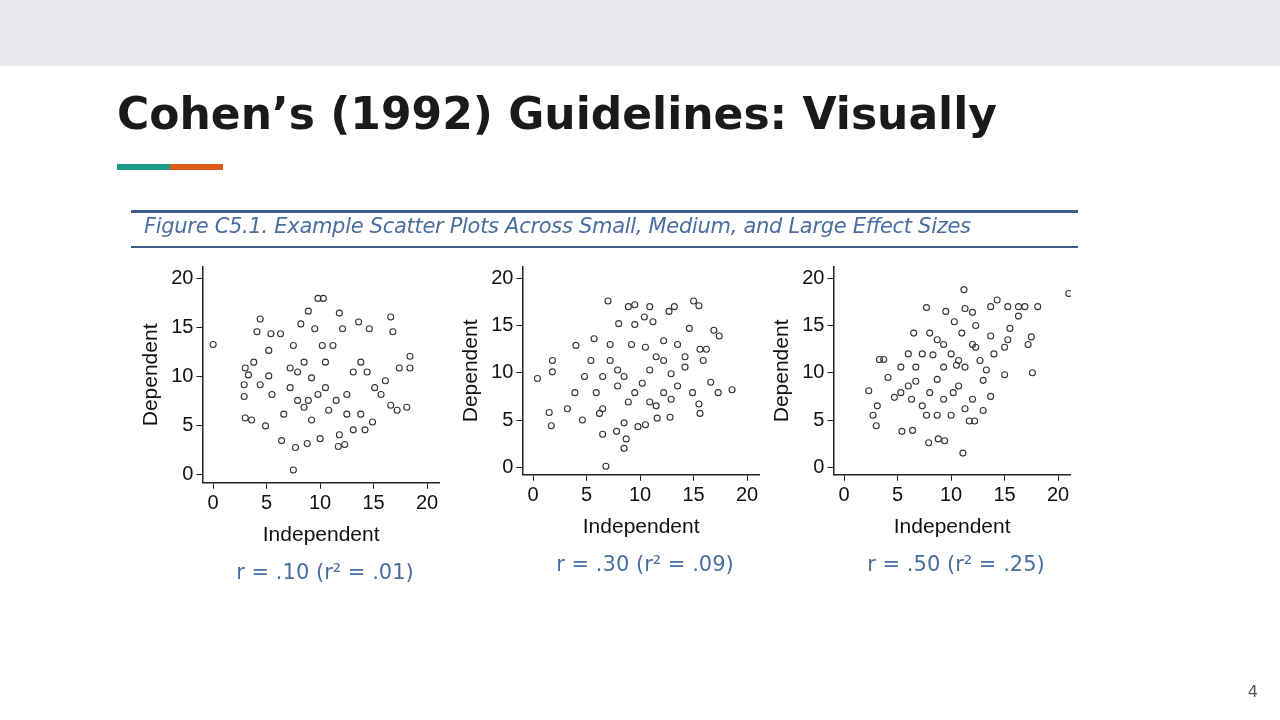 The height and width of the screenshot is (720, 1280). I want to click on text: r = .10 (r² = .01), so click(325, 572).